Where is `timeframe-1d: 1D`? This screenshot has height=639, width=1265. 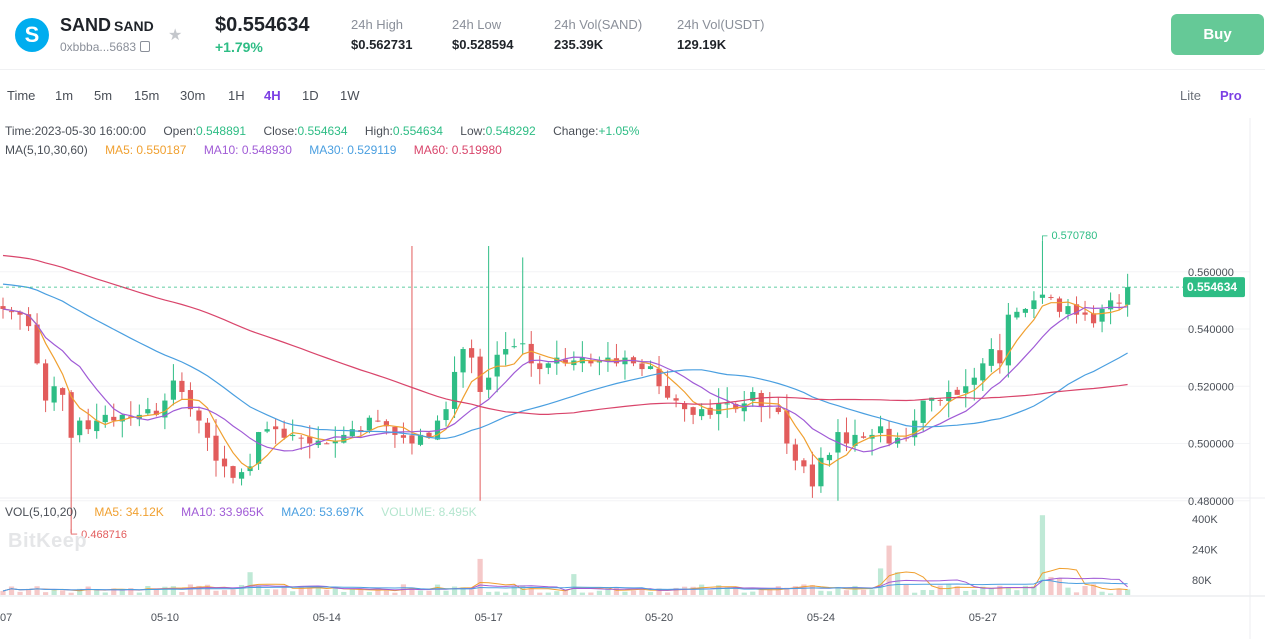
timeframe-1d: 1D is located at coordinates (310, 95).